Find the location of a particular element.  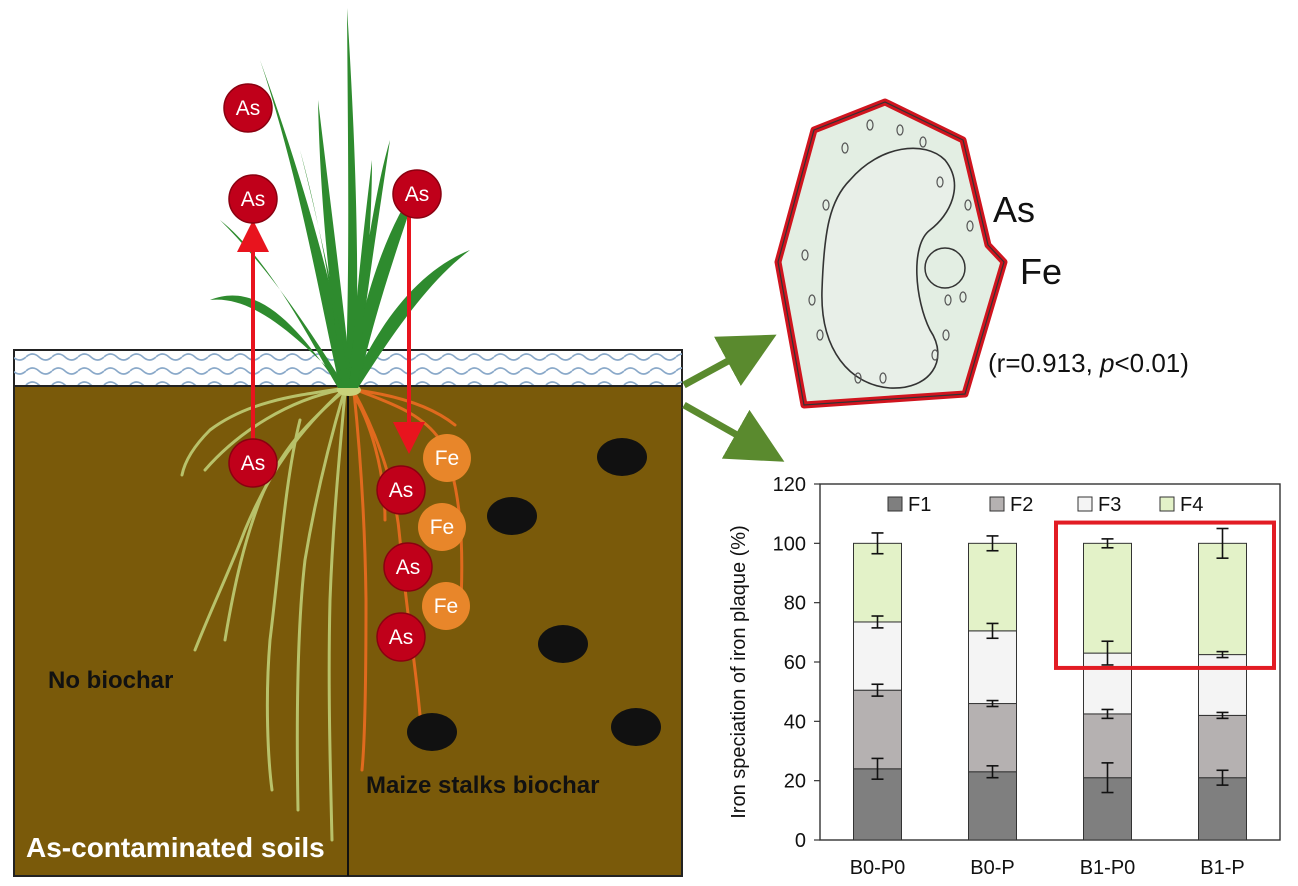

biochar-particles is located at coordinates (534, 594).